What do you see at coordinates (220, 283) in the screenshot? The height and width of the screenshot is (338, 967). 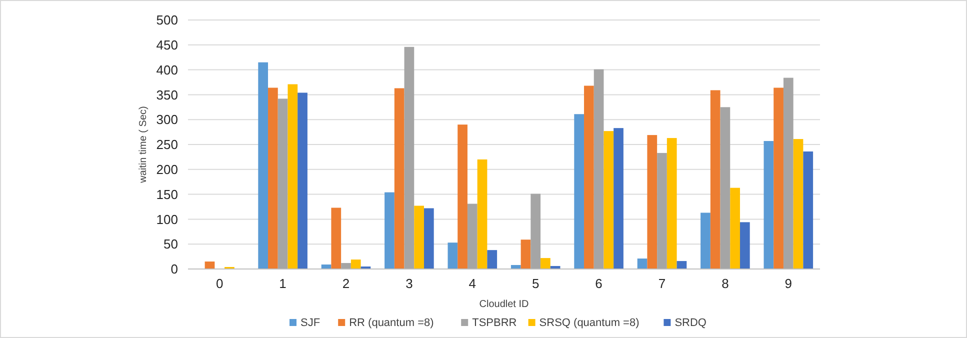 I see `x-tick-label: 0` at bounding box center [220, 283].